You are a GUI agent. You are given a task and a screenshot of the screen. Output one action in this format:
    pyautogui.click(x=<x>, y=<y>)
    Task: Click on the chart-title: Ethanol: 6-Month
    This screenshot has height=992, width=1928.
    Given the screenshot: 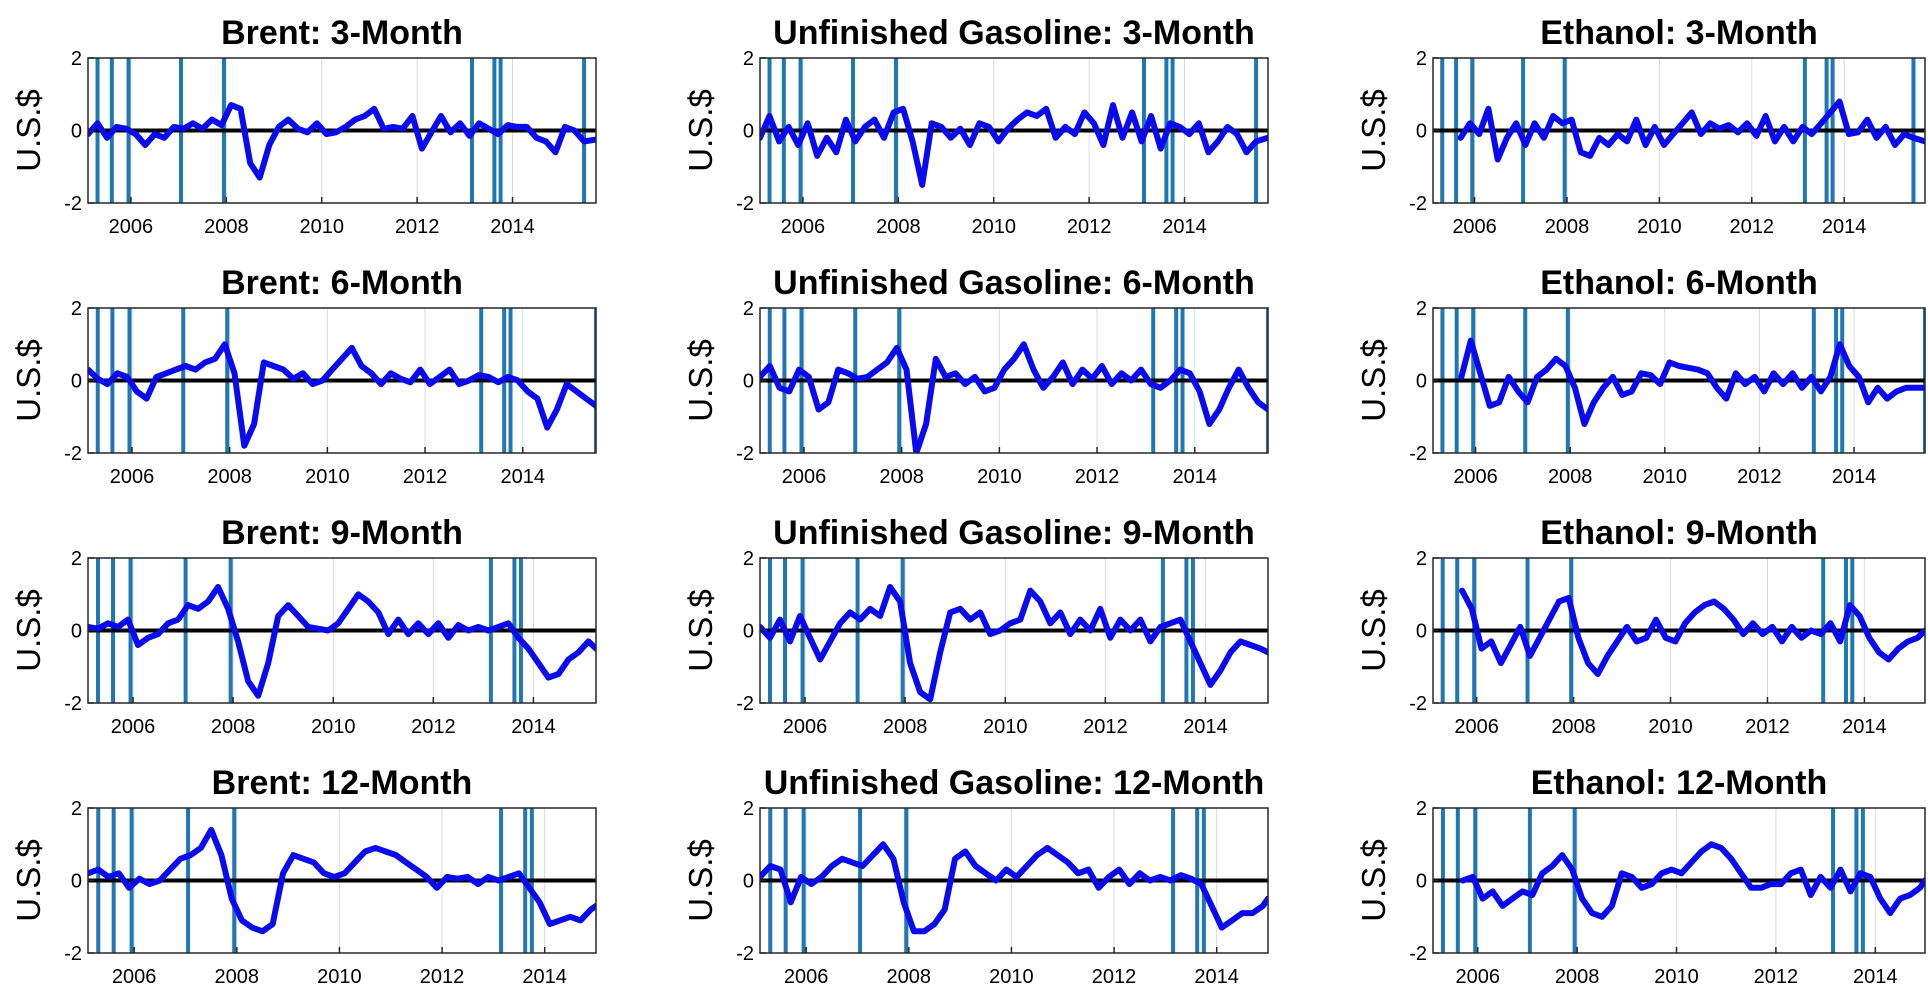 What is the action you would take?
    pyautogui.click(x=1679, y=283)
    